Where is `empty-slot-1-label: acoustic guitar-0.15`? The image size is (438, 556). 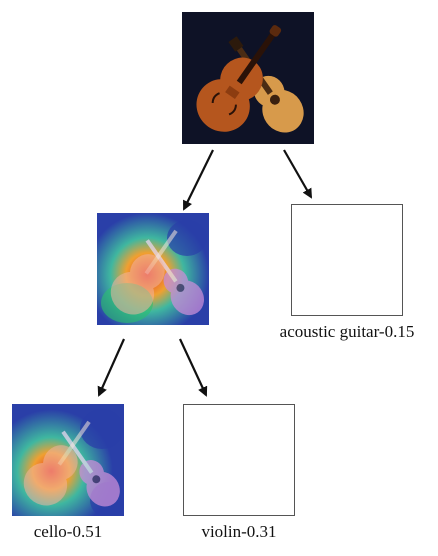
empty-slot-1-label: acoustic guitar-0.15 is located at coordinates (347, 331).